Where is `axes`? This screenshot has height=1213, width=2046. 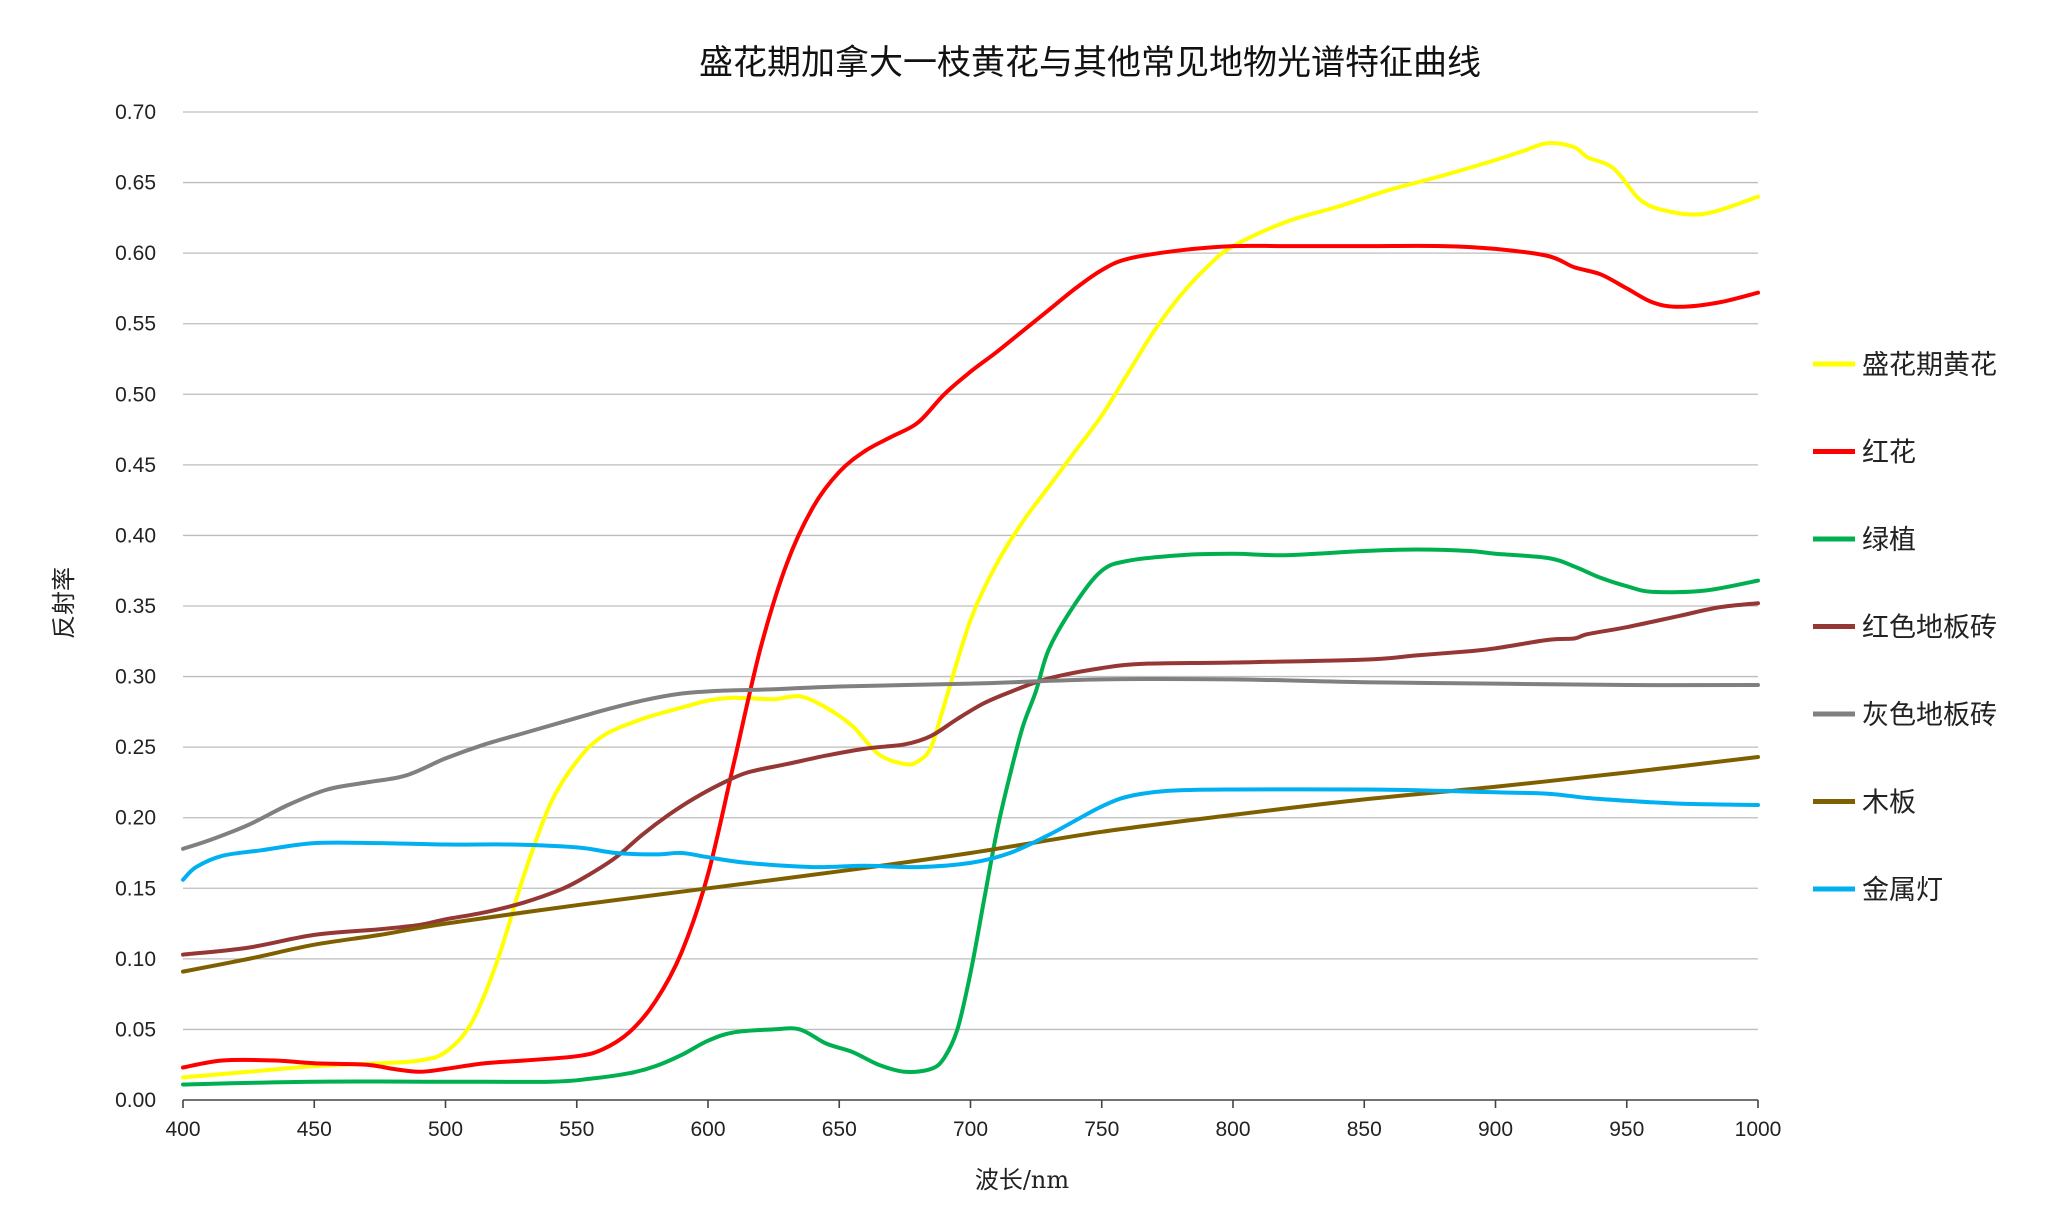
axes is located at coordinates (970, 1103).